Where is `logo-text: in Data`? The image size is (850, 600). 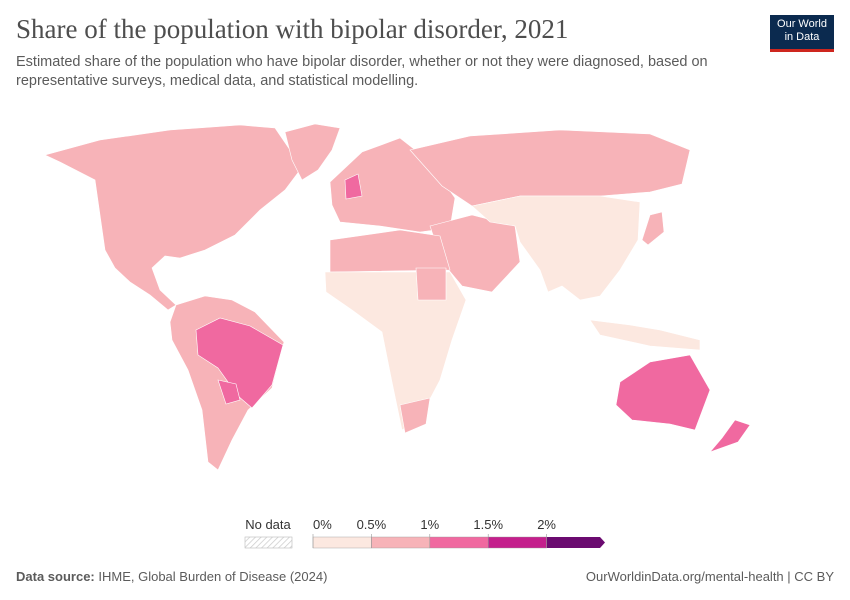
logo-text: in Data is located at coordinates (802, 37).